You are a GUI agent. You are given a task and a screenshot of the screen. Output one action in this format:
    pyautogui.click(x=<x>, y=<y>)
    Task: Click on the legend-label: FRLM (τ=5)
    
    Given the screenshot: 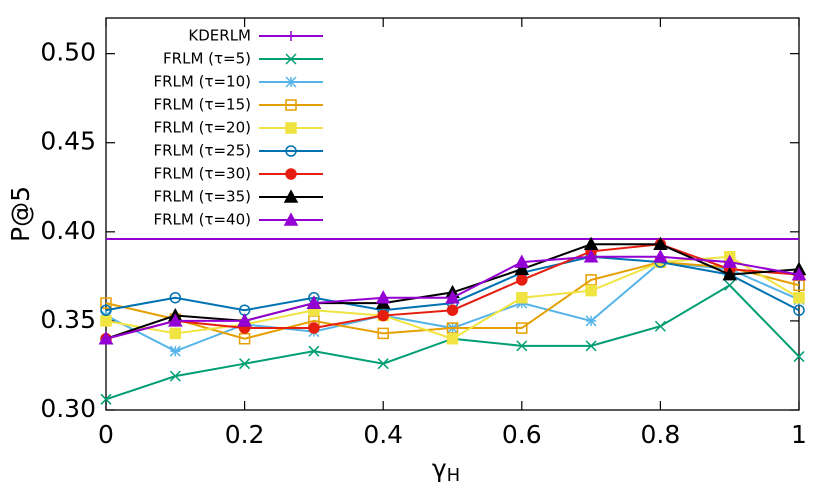 What is the action you would take?
    pyautogui.click(x=207, y=59)
    